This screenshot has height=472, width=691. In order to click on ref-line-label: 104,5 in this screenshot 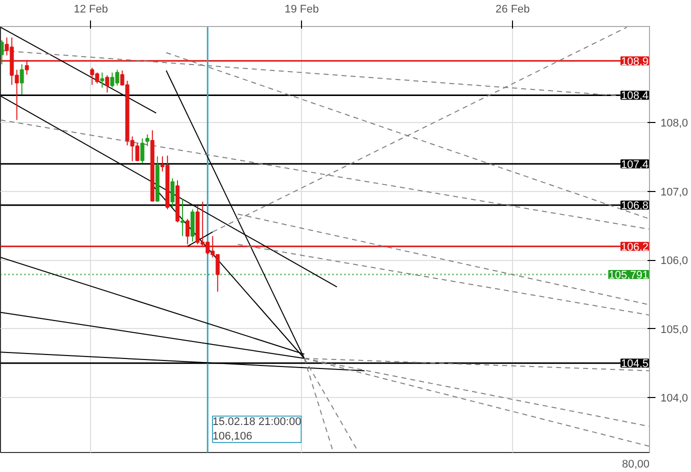, I will do `click(634, 364)`.